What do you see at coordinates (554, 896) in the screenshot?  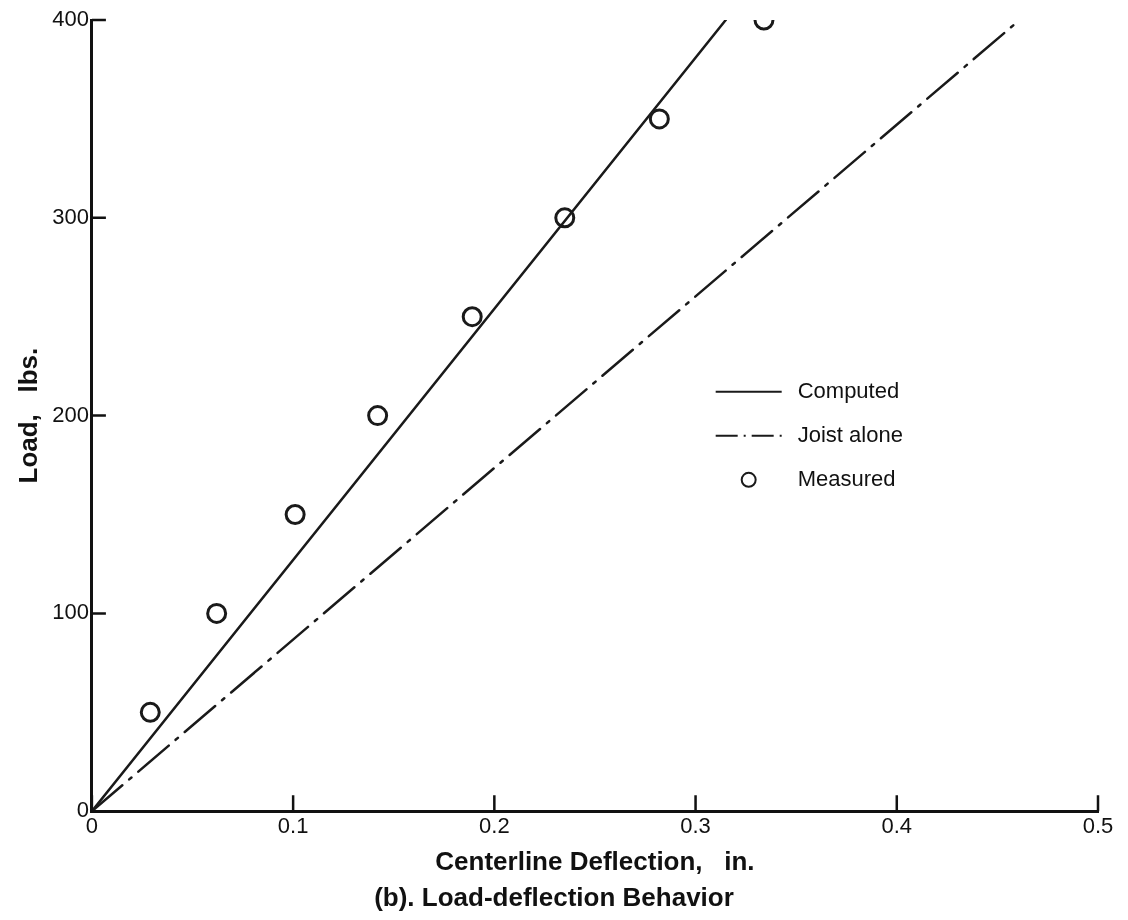 I see `text: (b). Load-deflection Behavior` at bounding box center [554, 896].